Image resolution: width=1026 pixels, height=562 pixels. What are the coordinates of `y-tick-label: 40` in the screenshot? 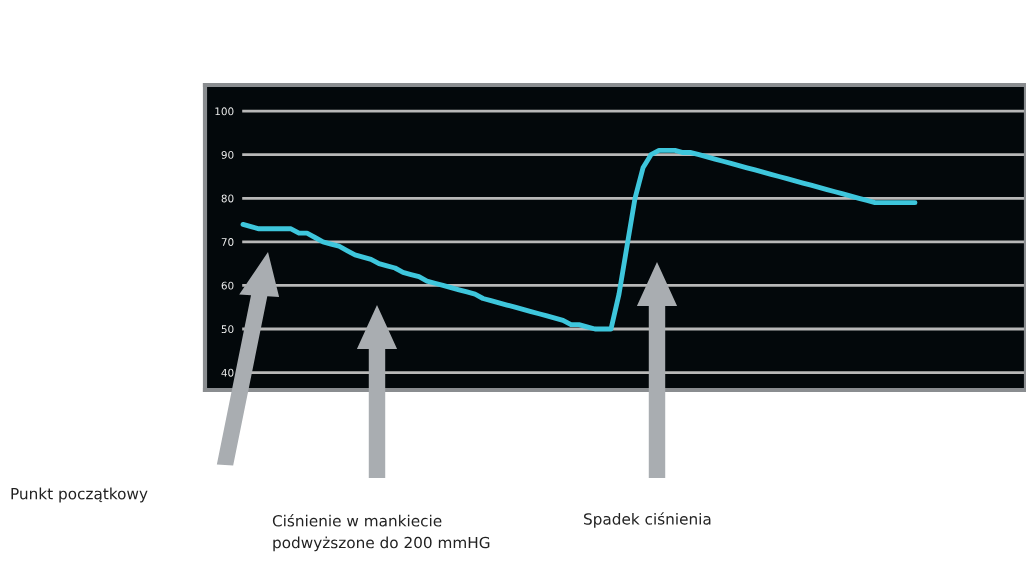 It's located at (227, 372).